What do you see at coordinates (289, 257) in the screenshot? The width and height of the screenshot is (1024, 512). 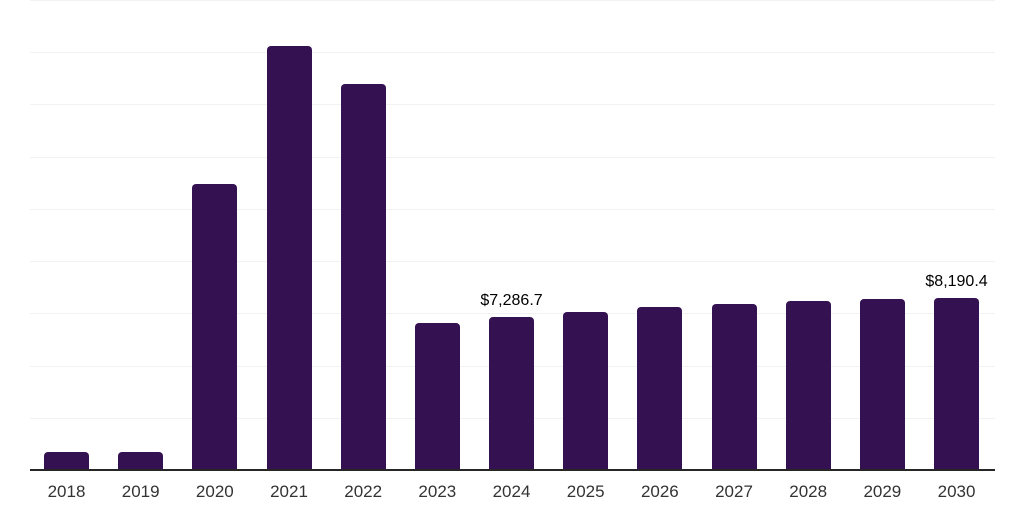 I see `bar-2021` at bounding box center [289, 257].